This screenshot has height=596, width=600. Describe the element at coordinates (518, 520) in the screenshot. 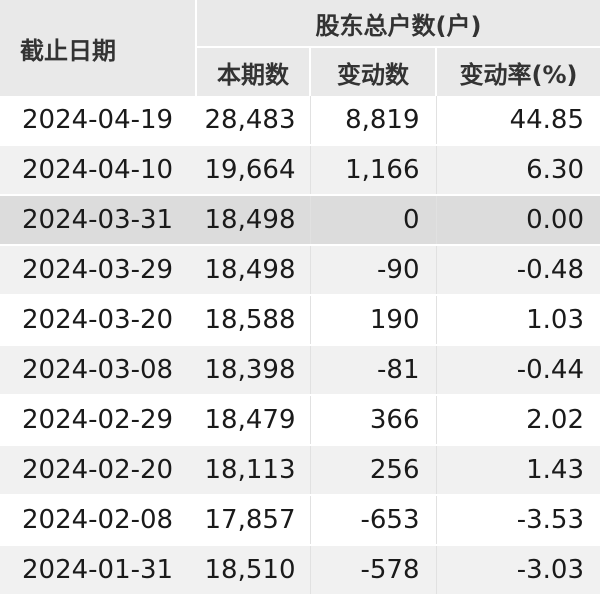

I see `cell-rate: -3.53` at that location.